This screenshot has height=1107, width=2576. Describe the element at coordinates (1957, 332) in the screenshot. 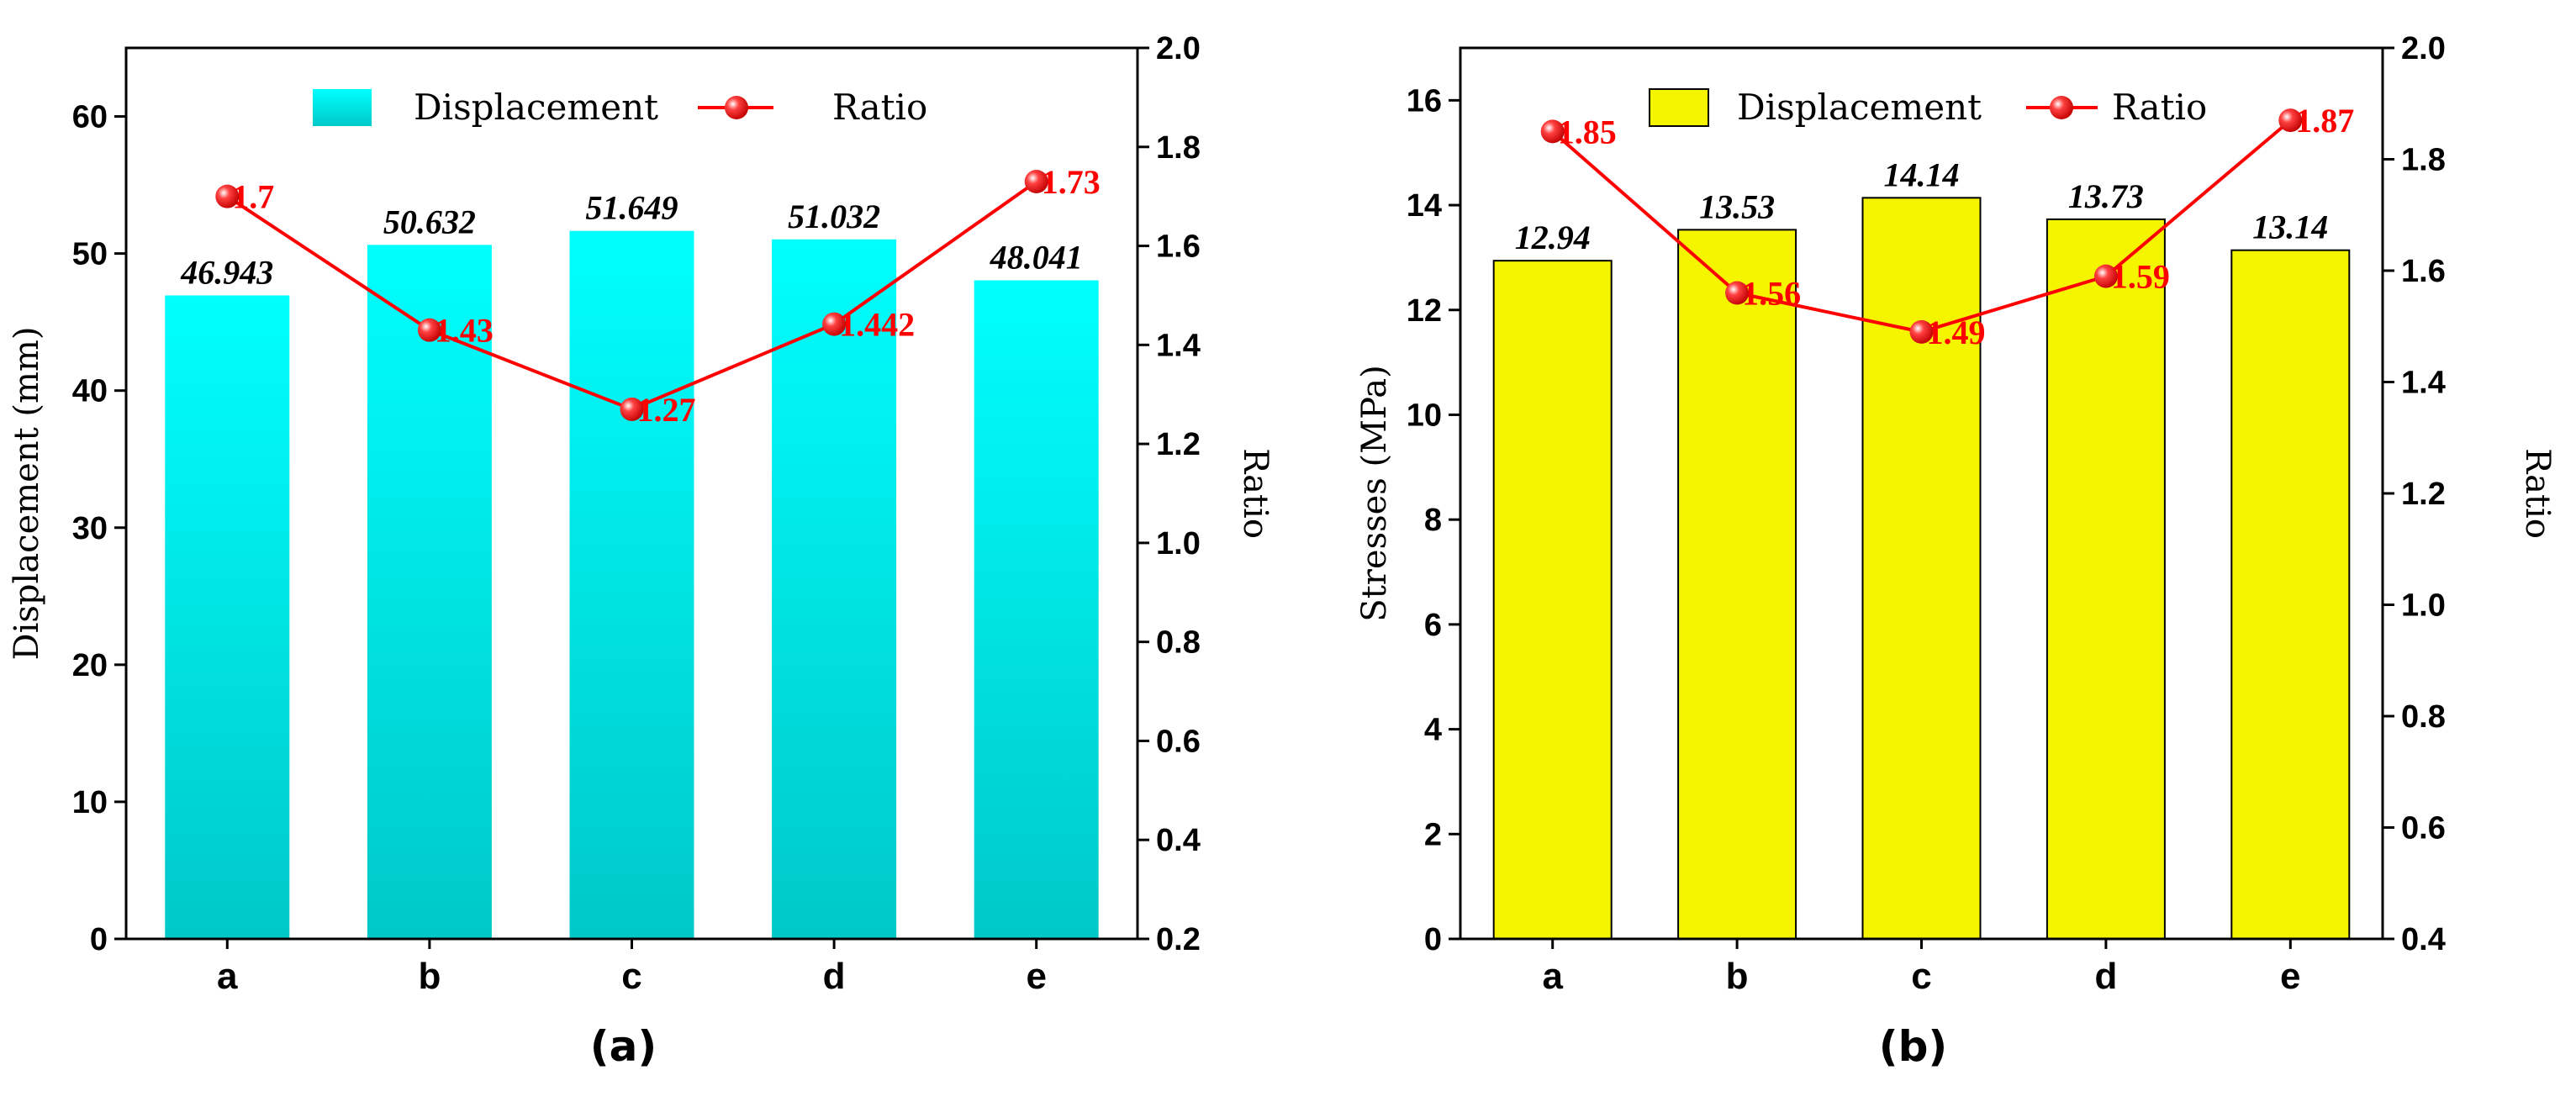

I see `ratio-value-label-c: 1.49` at that location.